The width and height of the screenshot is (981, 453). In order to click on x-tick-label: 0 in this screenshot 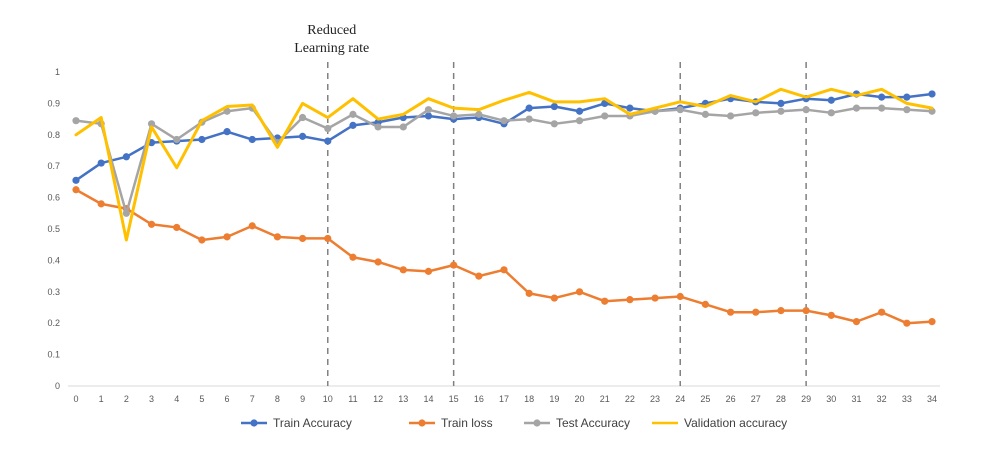, I will do `click(75, 399)`.